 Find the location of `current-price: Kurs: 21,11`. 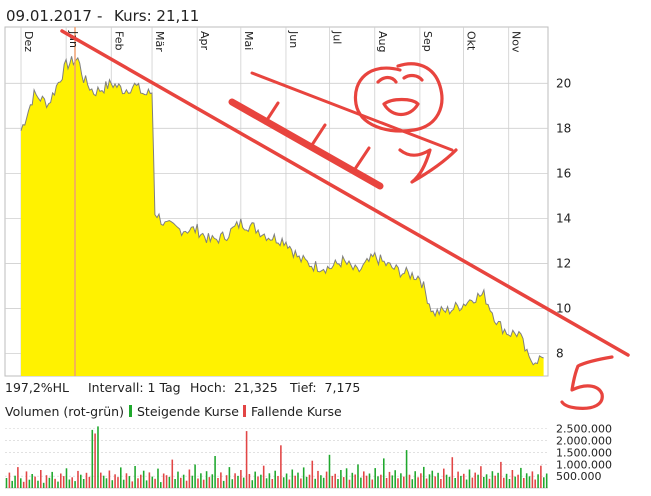

current-price: Kurs: 21,11 is located at coordinates (156, 16).